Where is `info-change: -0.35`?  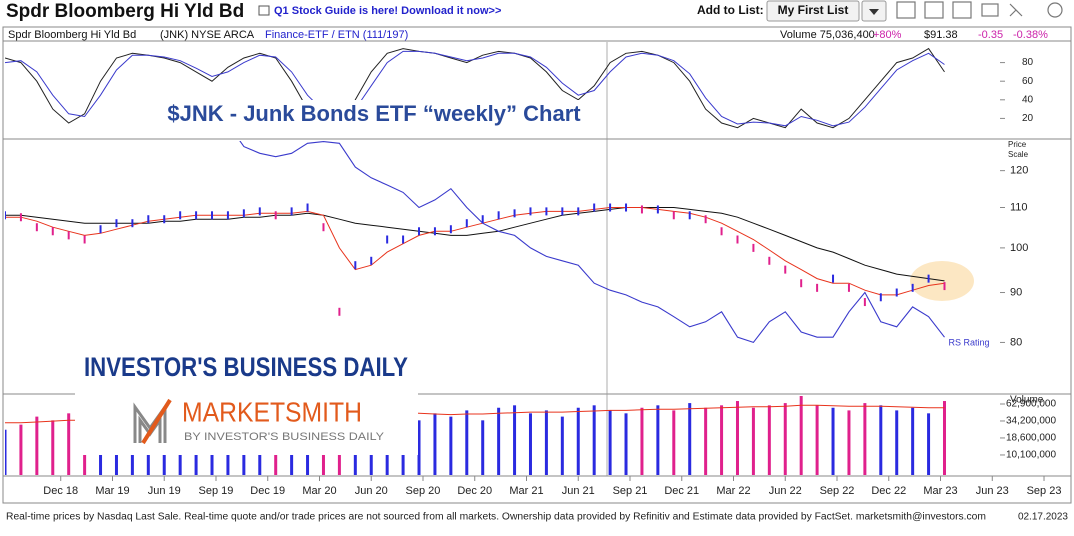 info-change: -0.35 is located at coordinates (990, 35).